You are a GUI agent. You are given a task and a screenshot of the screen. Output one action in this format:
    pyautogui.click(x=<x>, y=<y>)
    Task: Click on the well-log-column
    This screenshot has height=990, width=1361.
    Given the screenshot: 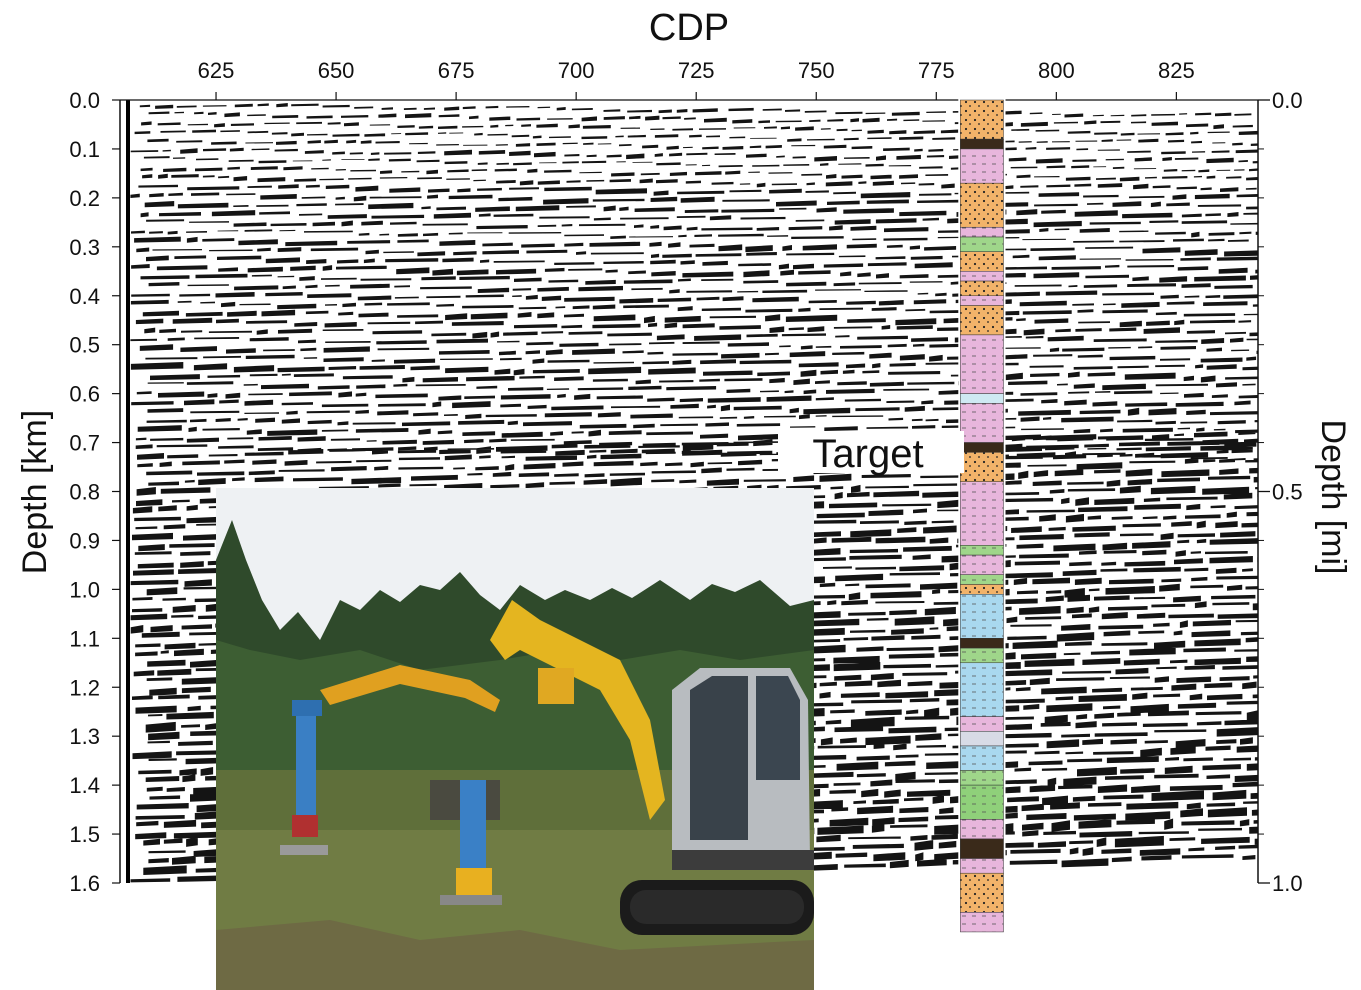 What is the action you would take?
    pyautogui.click(x=982, y=516)
    